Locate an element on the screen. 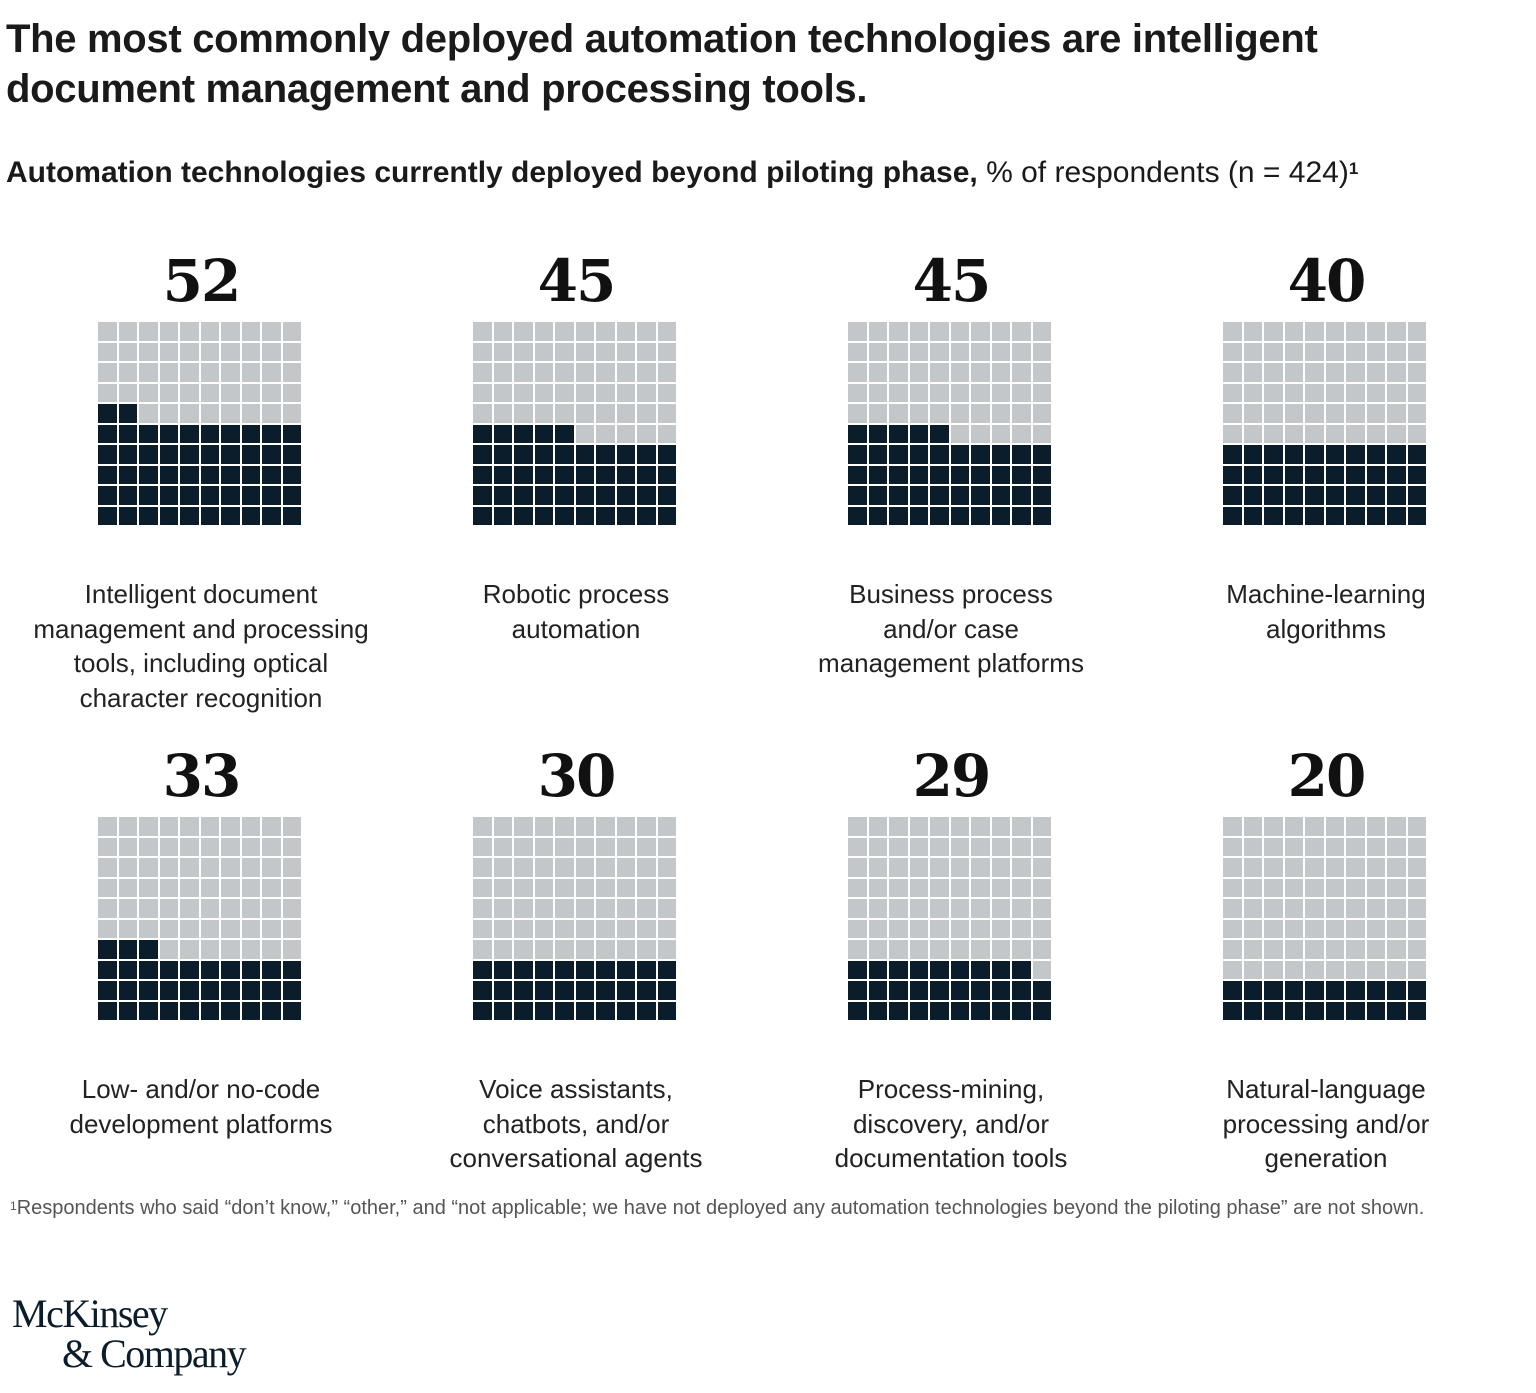 The width and height of the screenshot is (1536, 1393). data-label: 30 is located at coordinates (577, 776).